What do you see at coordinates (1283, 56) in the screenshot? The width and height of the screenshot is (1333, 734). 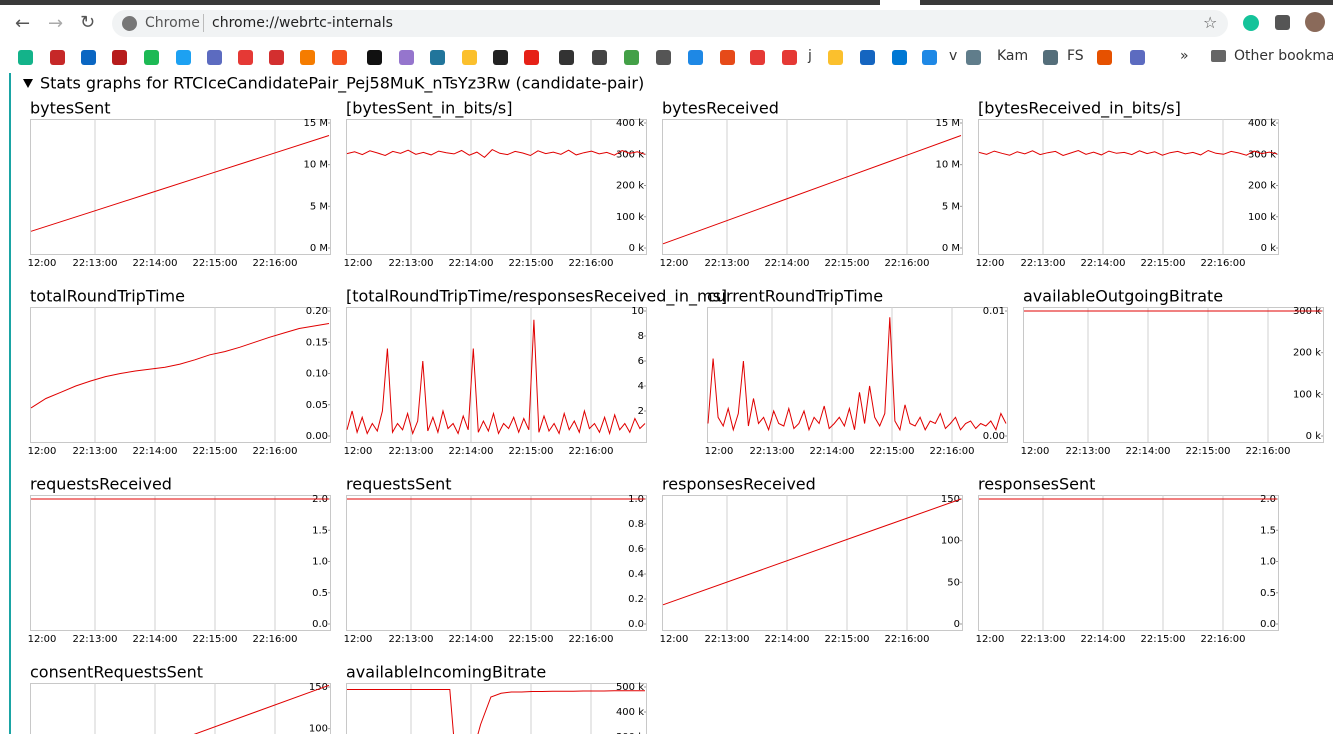 I see `other-bookmarks: Other bookmarks` at bounding box center [1283, 56].